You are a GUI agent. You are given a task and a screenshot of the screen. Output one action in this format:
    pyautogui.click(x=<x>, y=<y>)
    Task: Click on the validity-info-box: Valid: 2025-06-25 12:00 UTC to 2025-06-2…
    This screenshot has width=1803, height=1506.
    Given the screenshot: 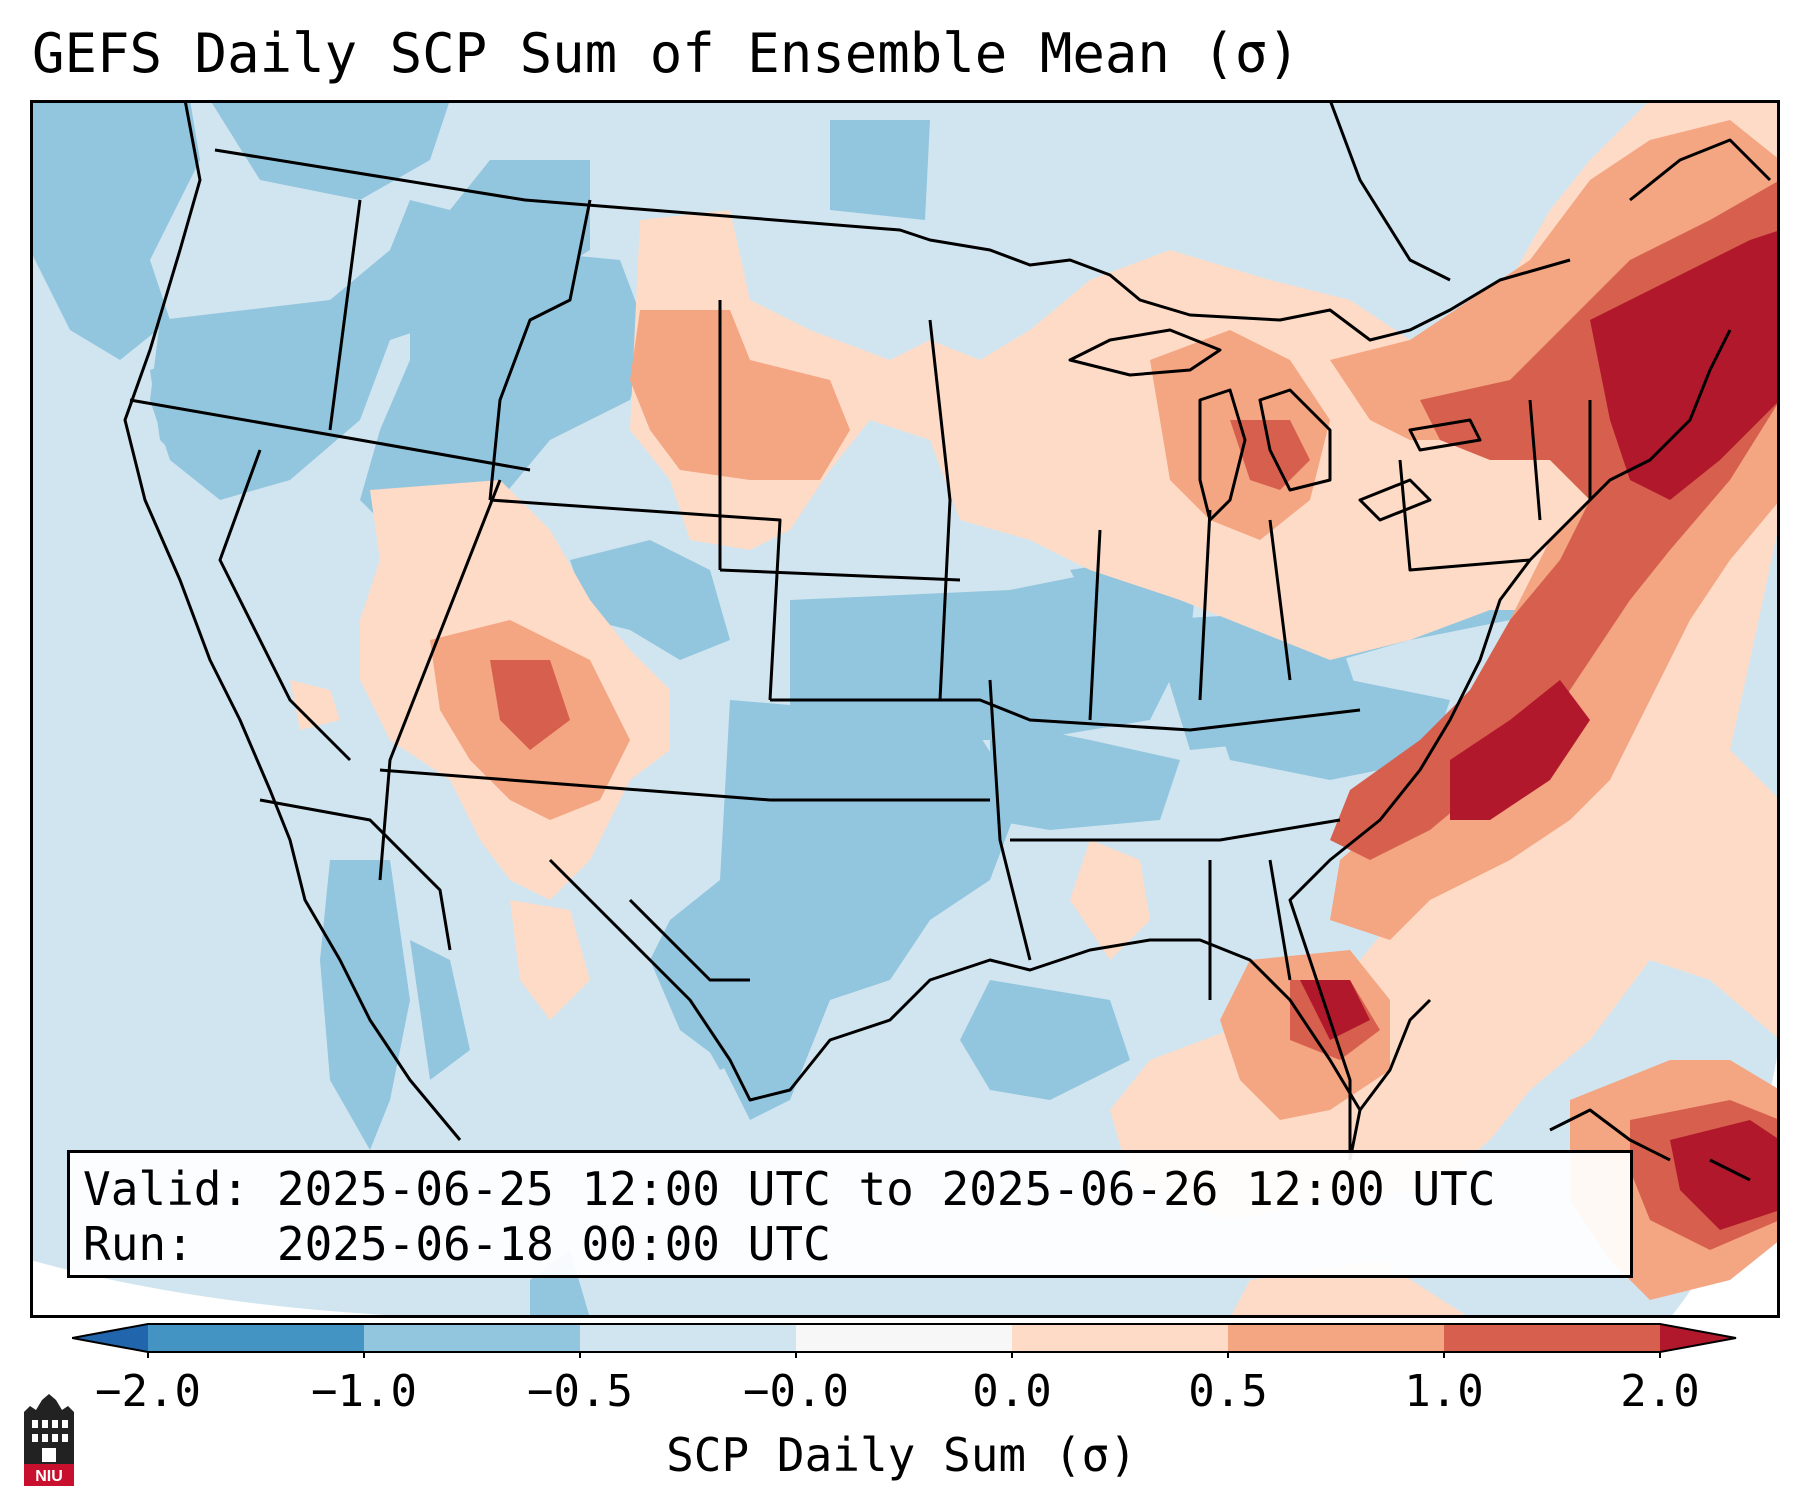 What is the action you would take?
    pyautogui.click(x=850, y=1214)
    